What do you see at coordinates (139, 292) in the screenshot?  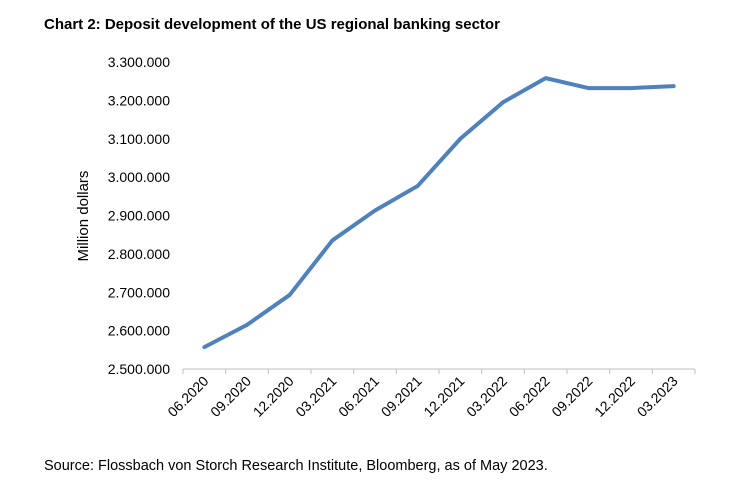 I see `y-tick-label: 2.700.000` at bounding box center [139, 292].